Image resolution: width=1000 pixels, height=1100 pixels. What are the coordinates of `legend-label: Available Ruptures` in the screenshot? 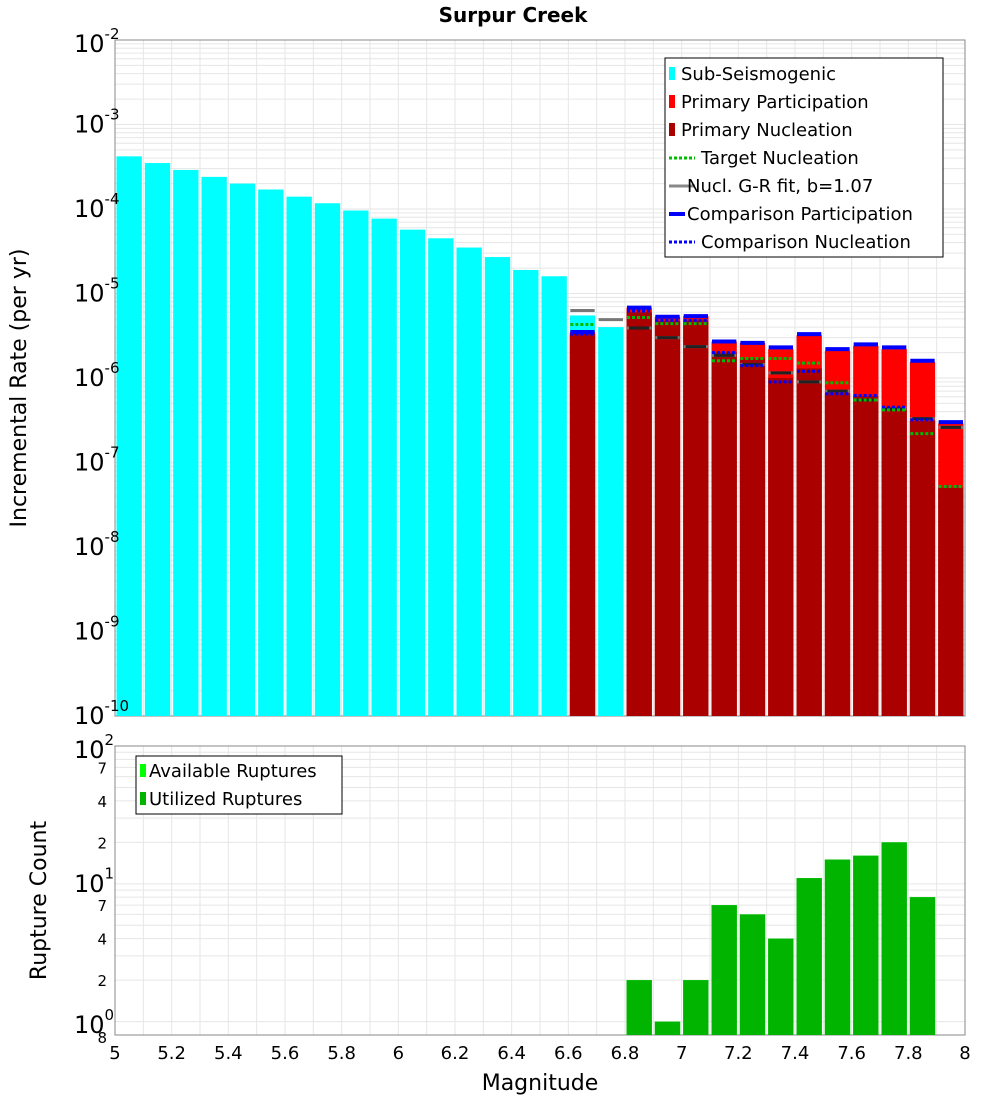 It's located at (233, 771).